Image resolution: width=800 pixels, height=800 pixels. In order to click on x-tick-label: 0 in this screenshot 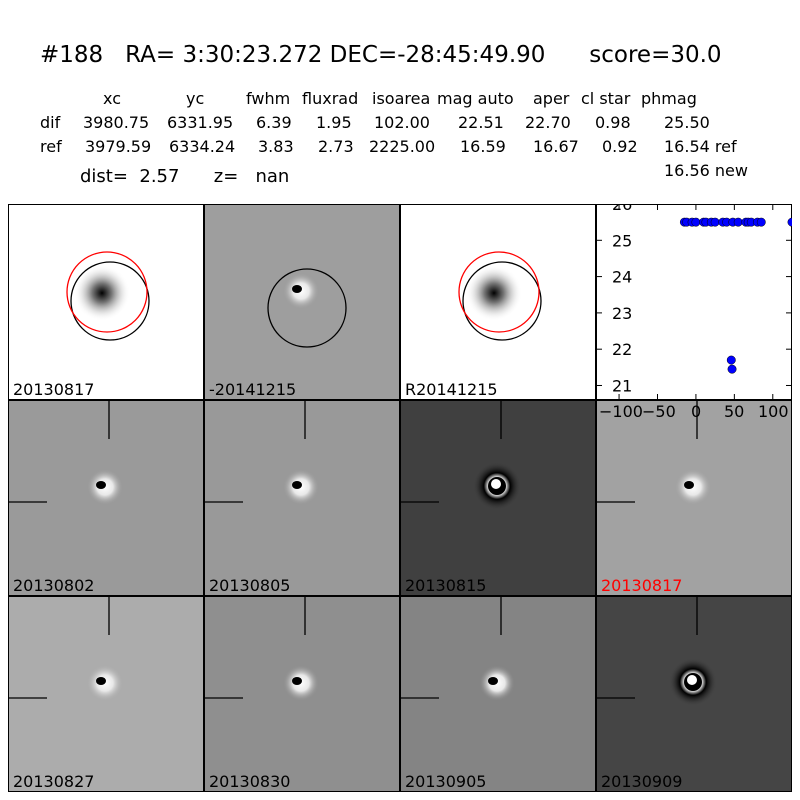, I will do `click(696, 411)`.